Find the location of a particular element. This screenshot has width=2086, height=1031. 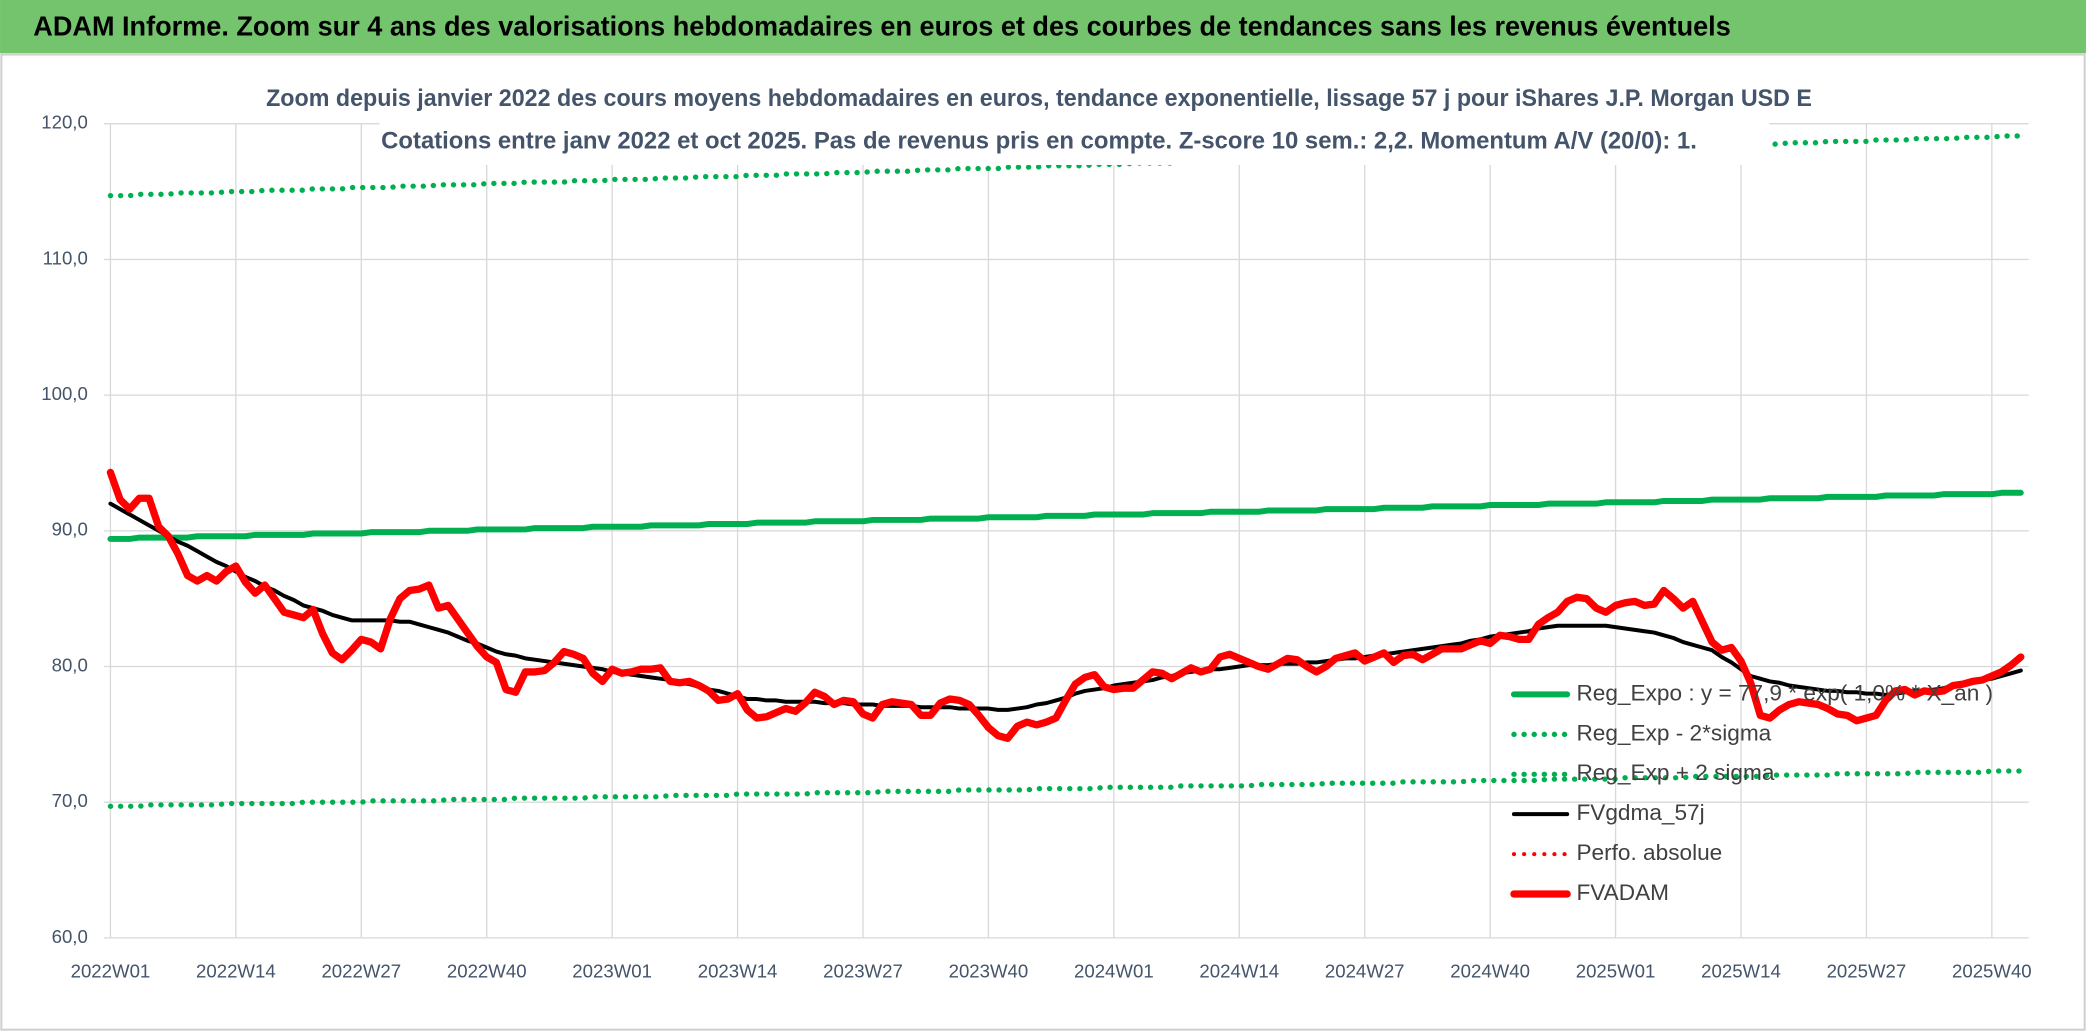

series-line is located at coordinates (1065, 515).